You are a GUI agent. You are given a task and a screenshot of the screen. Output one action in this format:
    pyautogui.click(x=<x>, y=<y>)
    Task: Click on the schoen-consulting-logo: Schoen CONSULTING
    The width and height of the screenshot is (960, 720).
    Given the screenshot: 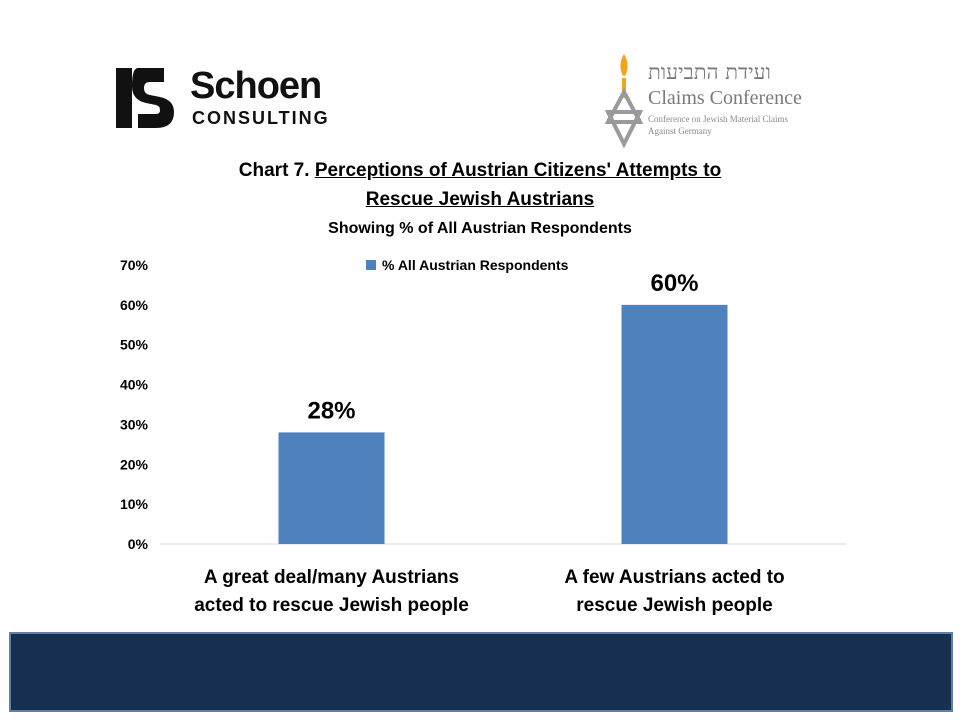 What is the action you would take?
    pyautogui.click(x=231, y=99)
    